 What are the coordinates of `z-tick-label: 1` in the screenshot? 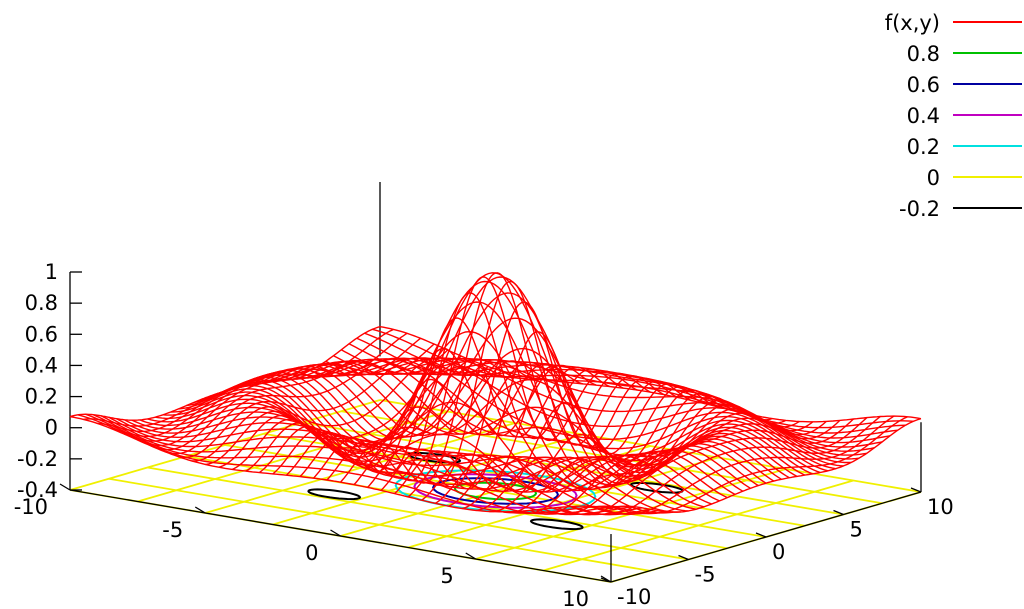 It's located at (51, 272).